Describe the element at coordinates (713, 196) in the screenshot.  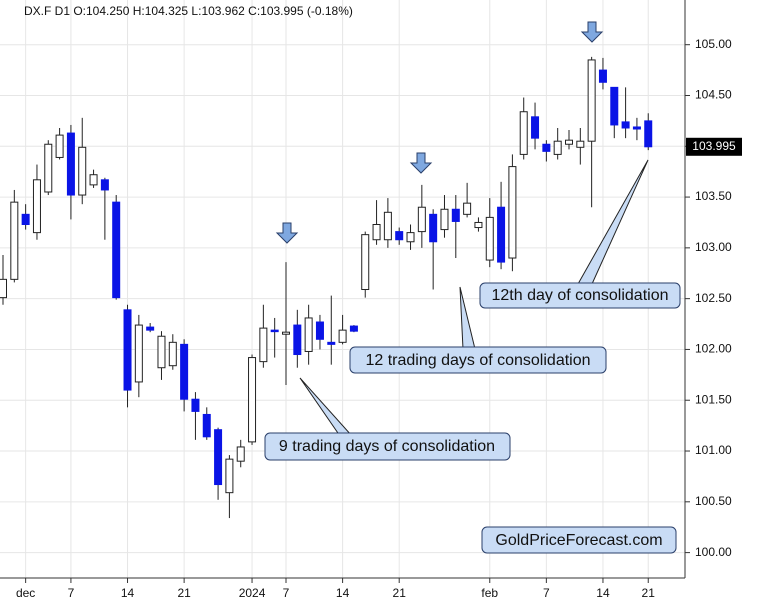
I see `y-tick-label: 103.50` at that location.